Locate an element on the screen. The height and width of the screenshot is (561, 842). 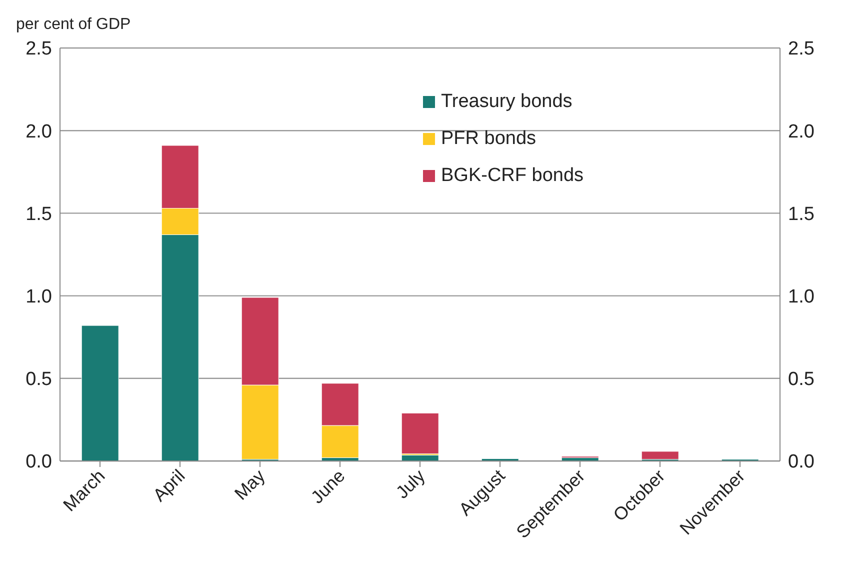
y2-tick-label: 1.0 is located at coordinates (801, 297).